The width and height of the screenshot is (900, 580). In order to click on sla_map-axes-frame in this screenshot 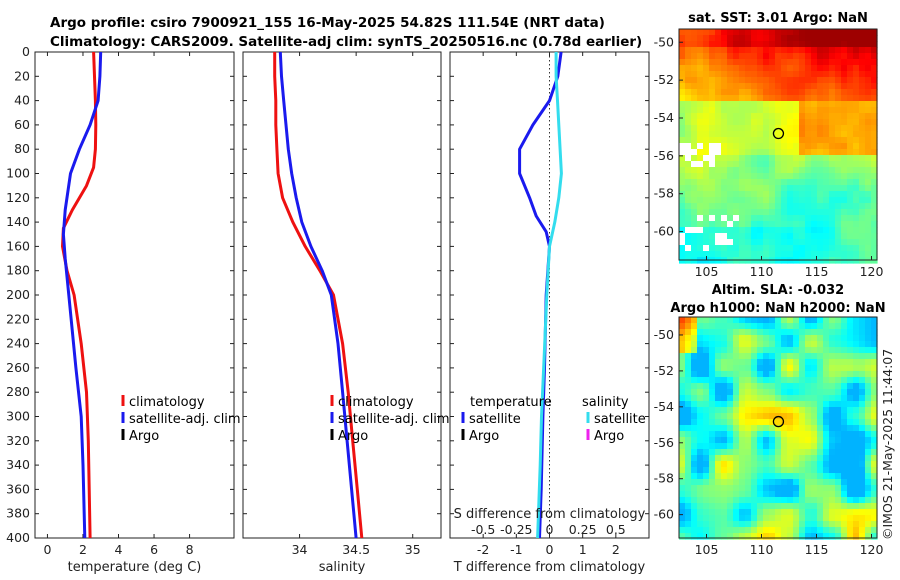, I will do `click(778, 427)`.